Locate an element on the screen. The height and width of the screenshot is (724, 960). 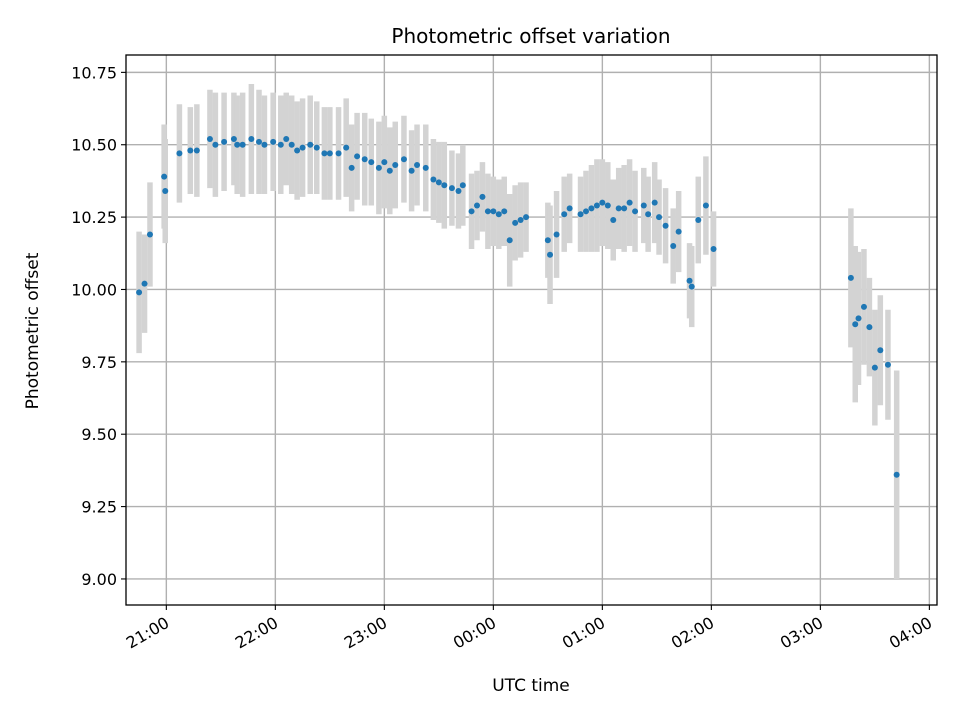
y-tick-label: 10.25 is located at coordinates (94, 217).